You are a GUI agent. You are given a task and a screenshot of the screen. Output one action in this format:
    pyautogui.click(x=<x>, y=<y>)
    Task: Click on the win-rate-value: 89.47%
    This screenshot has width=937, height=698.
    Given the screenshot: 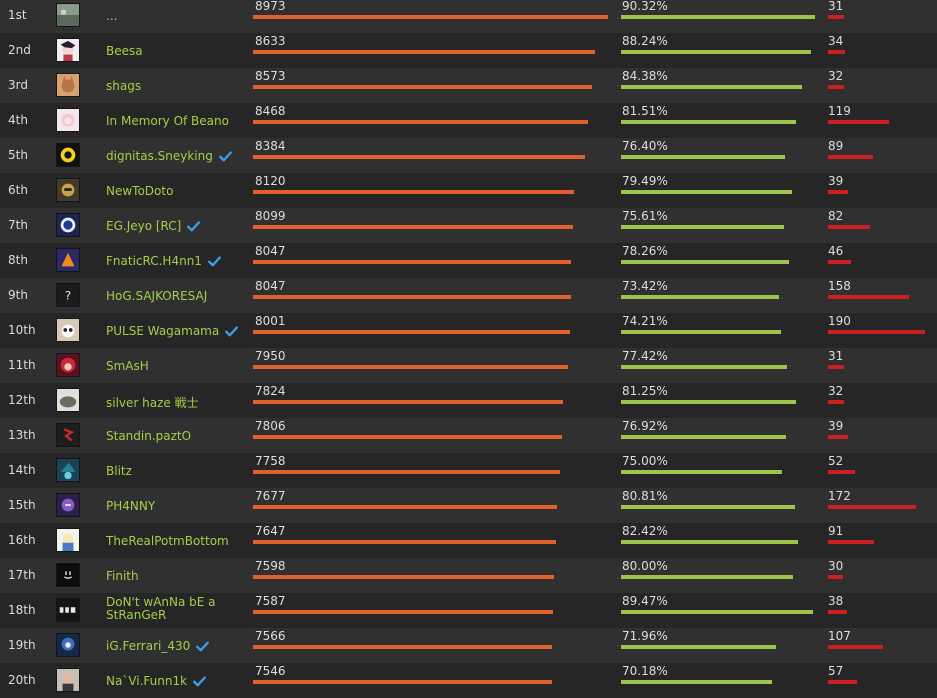 What is the action you would take?
    pyautogui.click(x=645, y=601)
    